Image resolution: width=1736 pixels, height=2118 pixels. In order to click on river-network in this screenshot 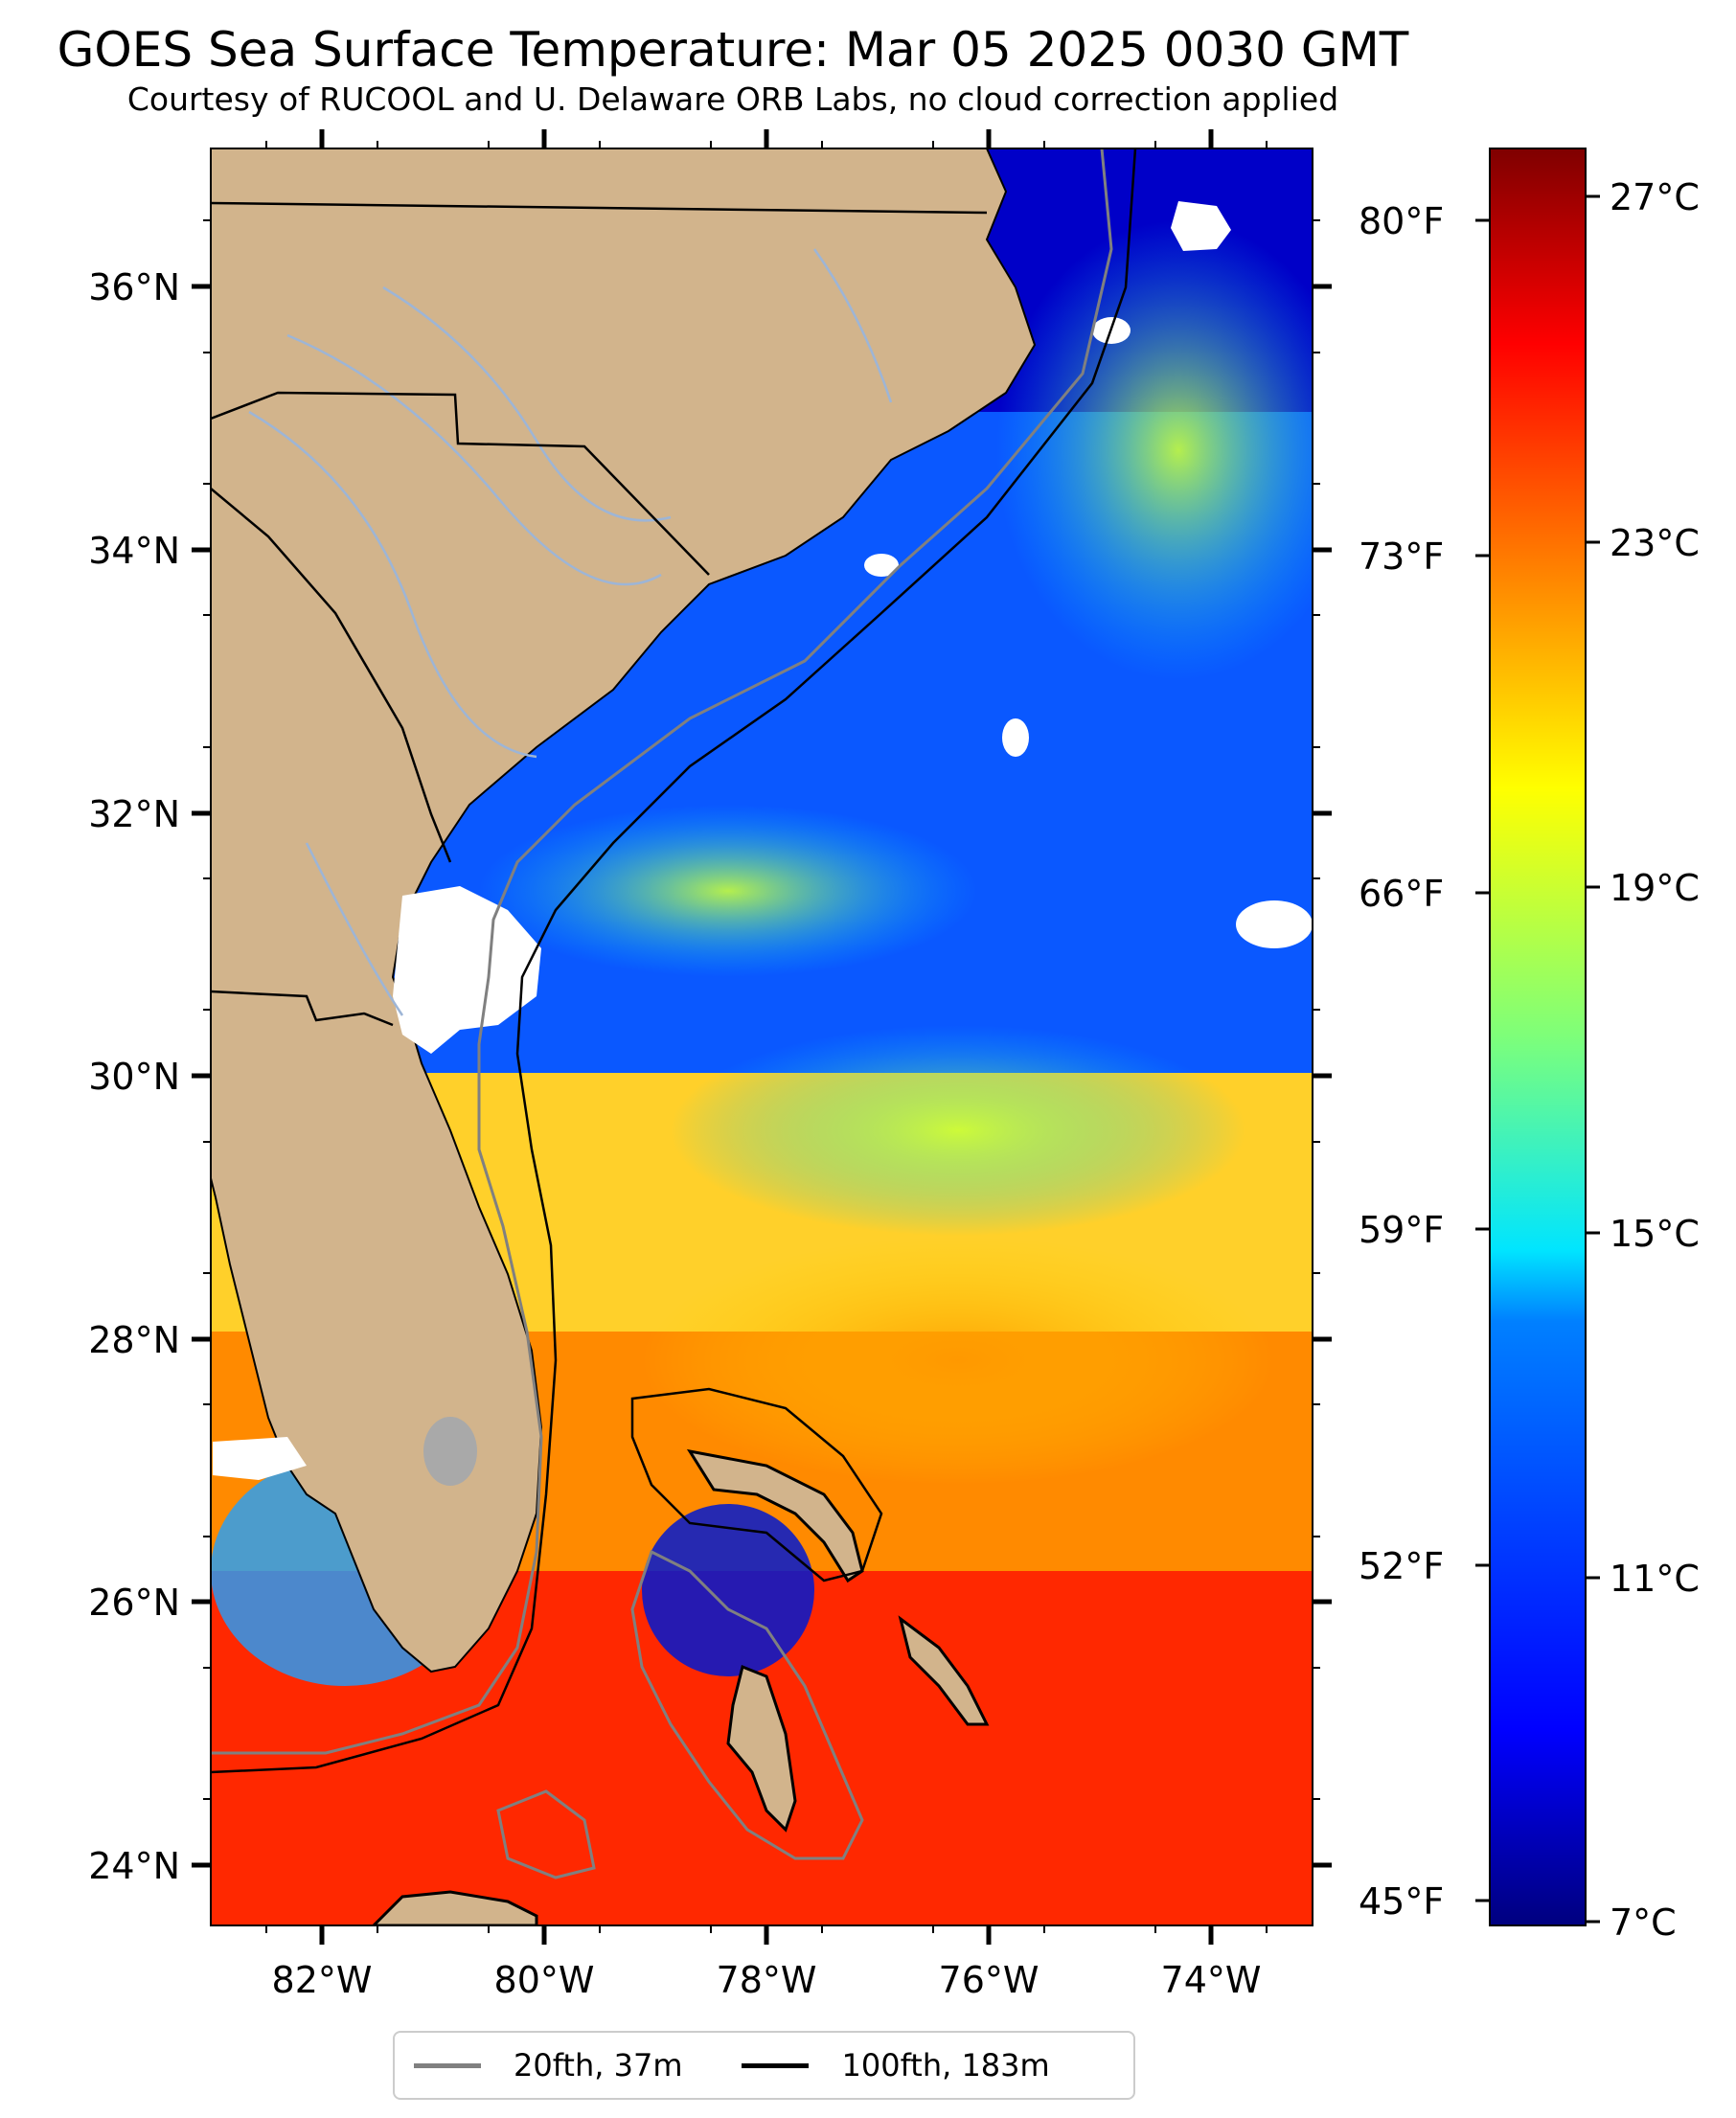, I will do `click(570, 632)`.